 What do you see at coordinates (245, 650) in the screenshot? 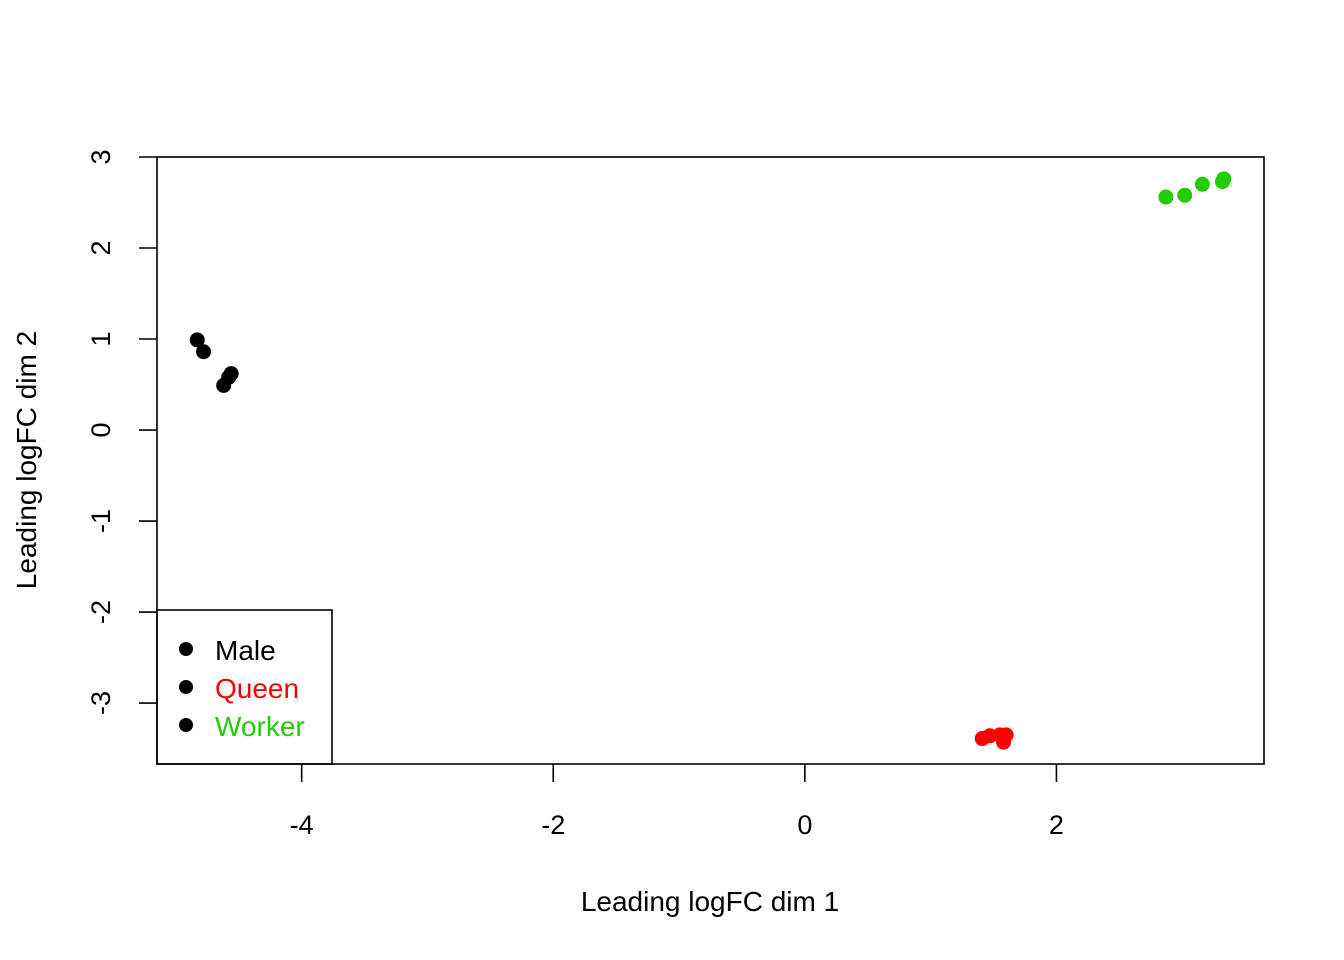
I see `legend-label-male: Male` at bounding box center [245, 650].